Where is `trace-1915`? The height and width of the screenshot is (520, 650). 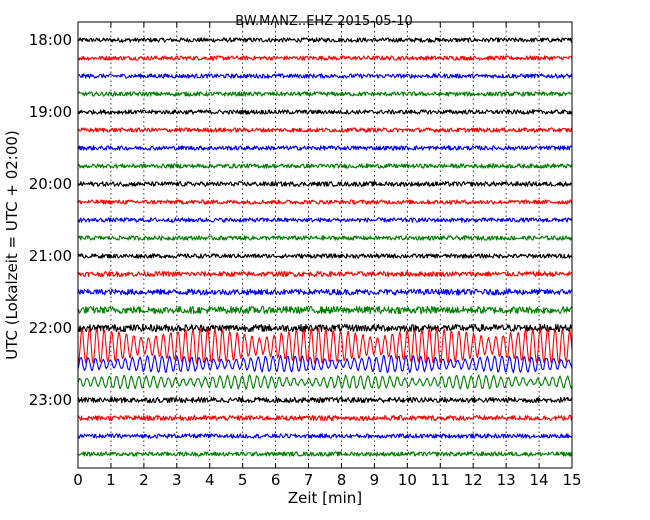 trace-1915 is located at coordinates (325, 130).